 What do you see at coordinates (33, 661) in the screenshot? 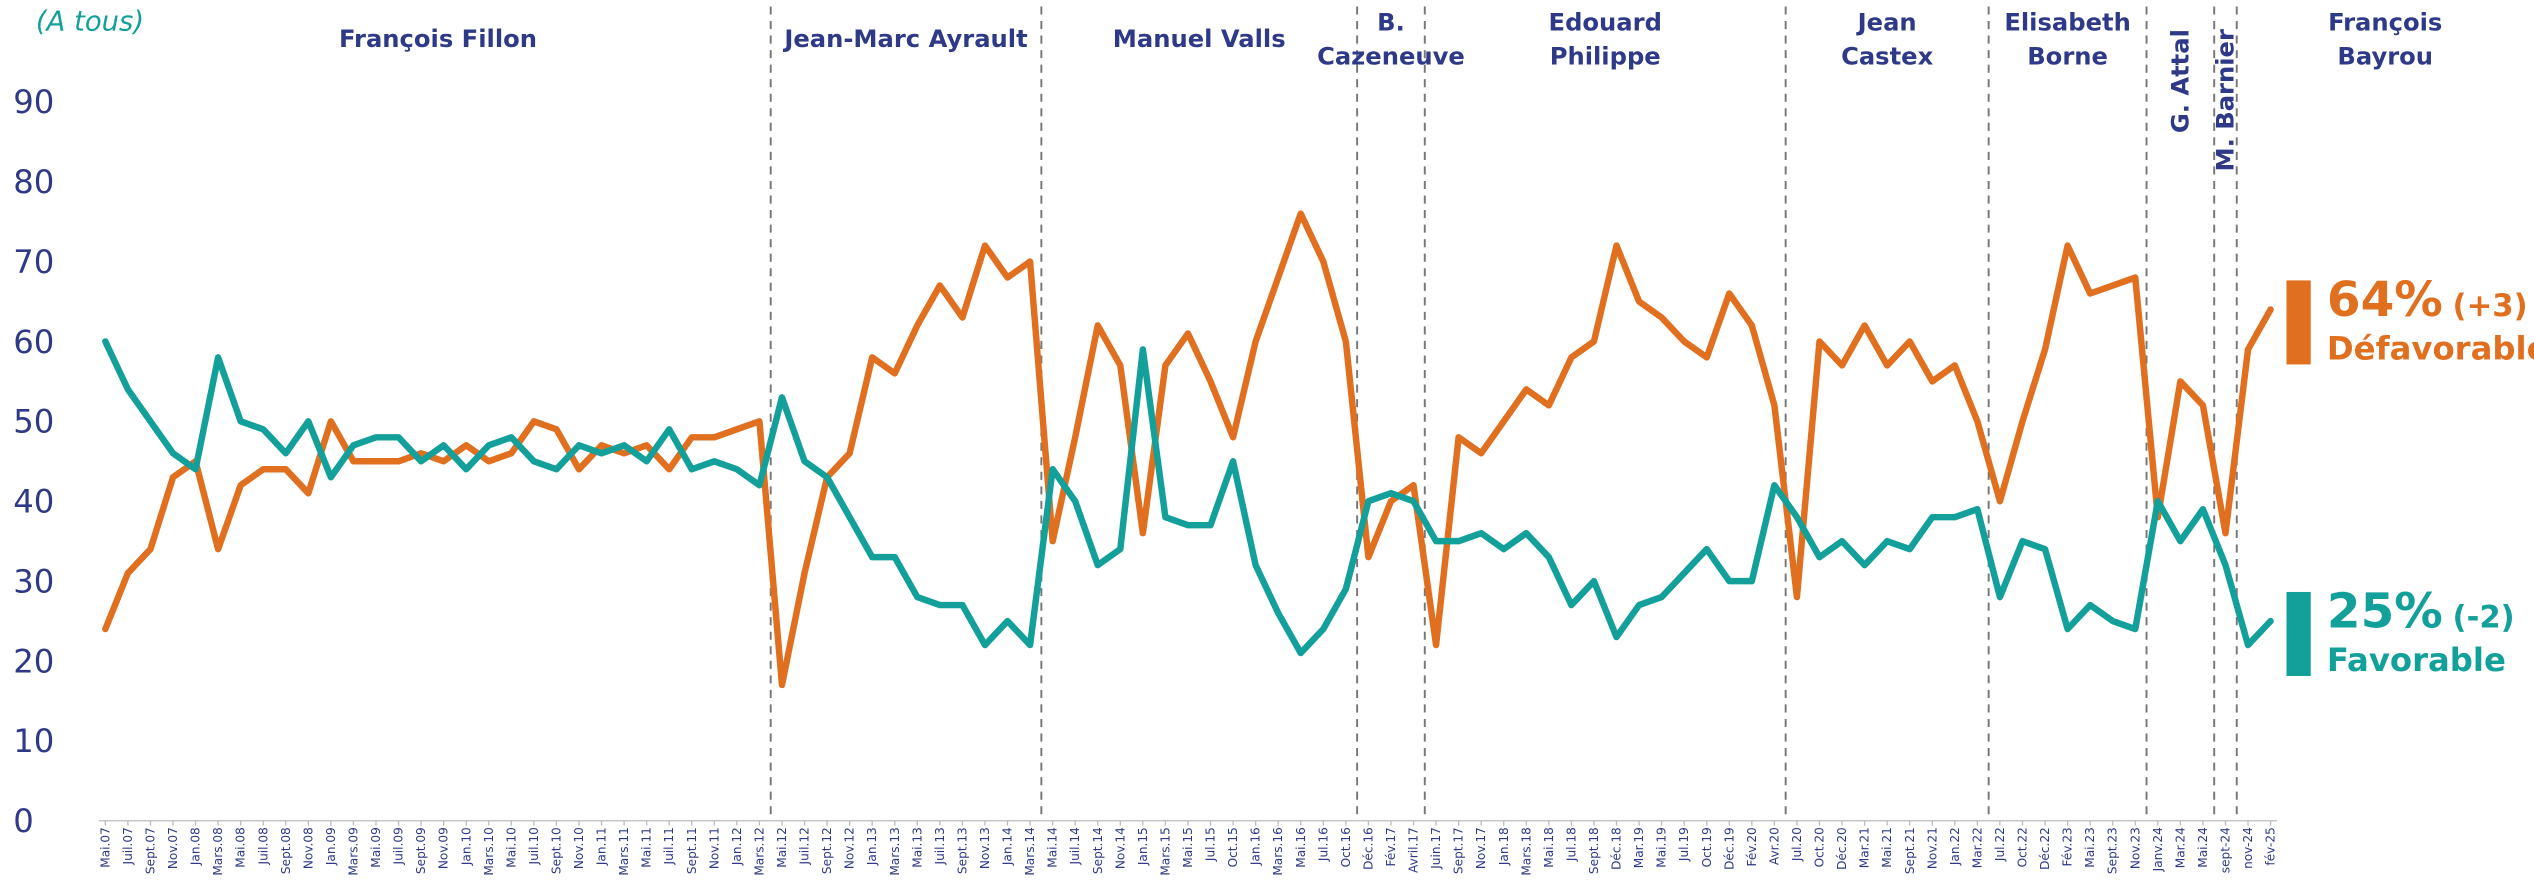
I see `y-tick-label: 20` at bounding box center [33, 661].